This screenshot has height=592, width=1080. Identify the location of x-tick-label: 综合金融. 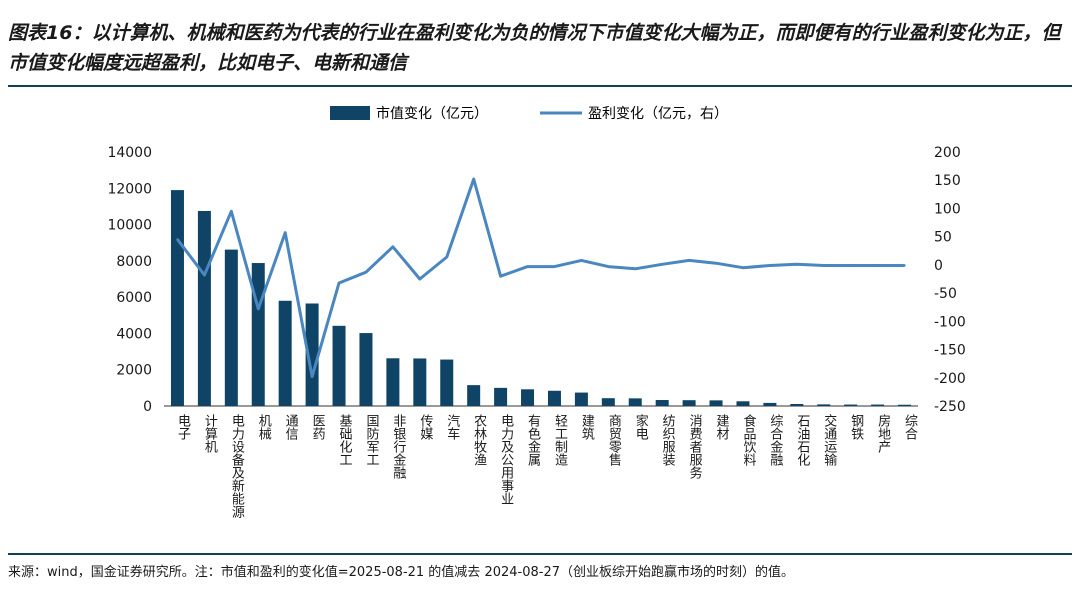
(775, 440).